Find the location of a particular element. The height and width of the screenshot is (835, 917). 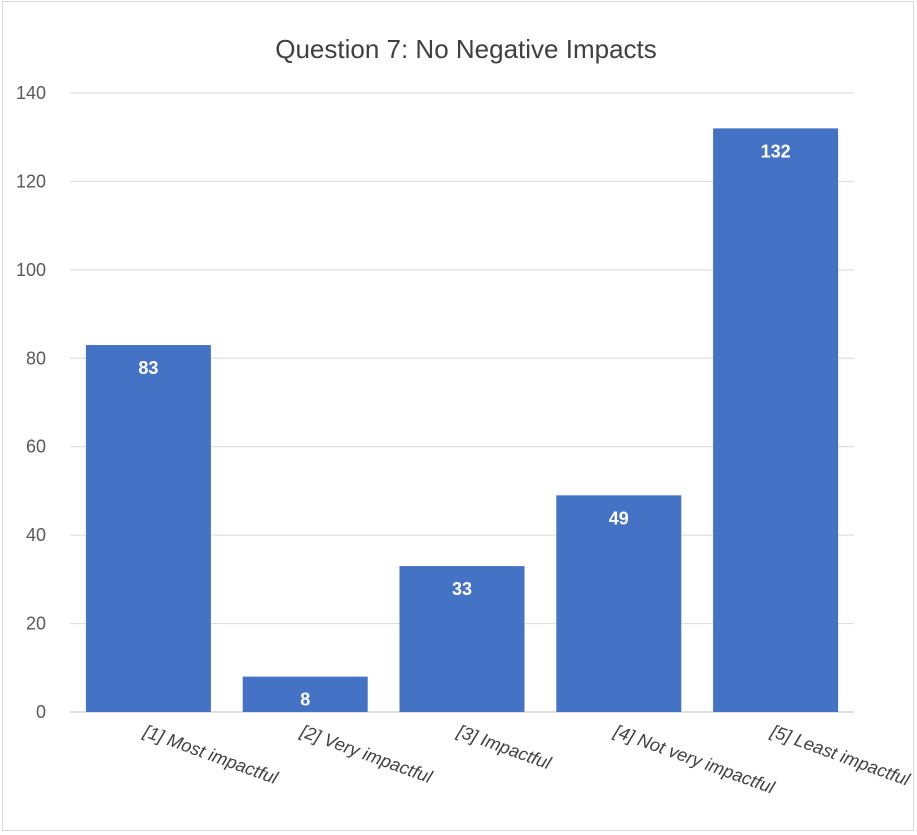

chart-title: Question 7: No Negative Impacts is located at coordinates (466, 49).